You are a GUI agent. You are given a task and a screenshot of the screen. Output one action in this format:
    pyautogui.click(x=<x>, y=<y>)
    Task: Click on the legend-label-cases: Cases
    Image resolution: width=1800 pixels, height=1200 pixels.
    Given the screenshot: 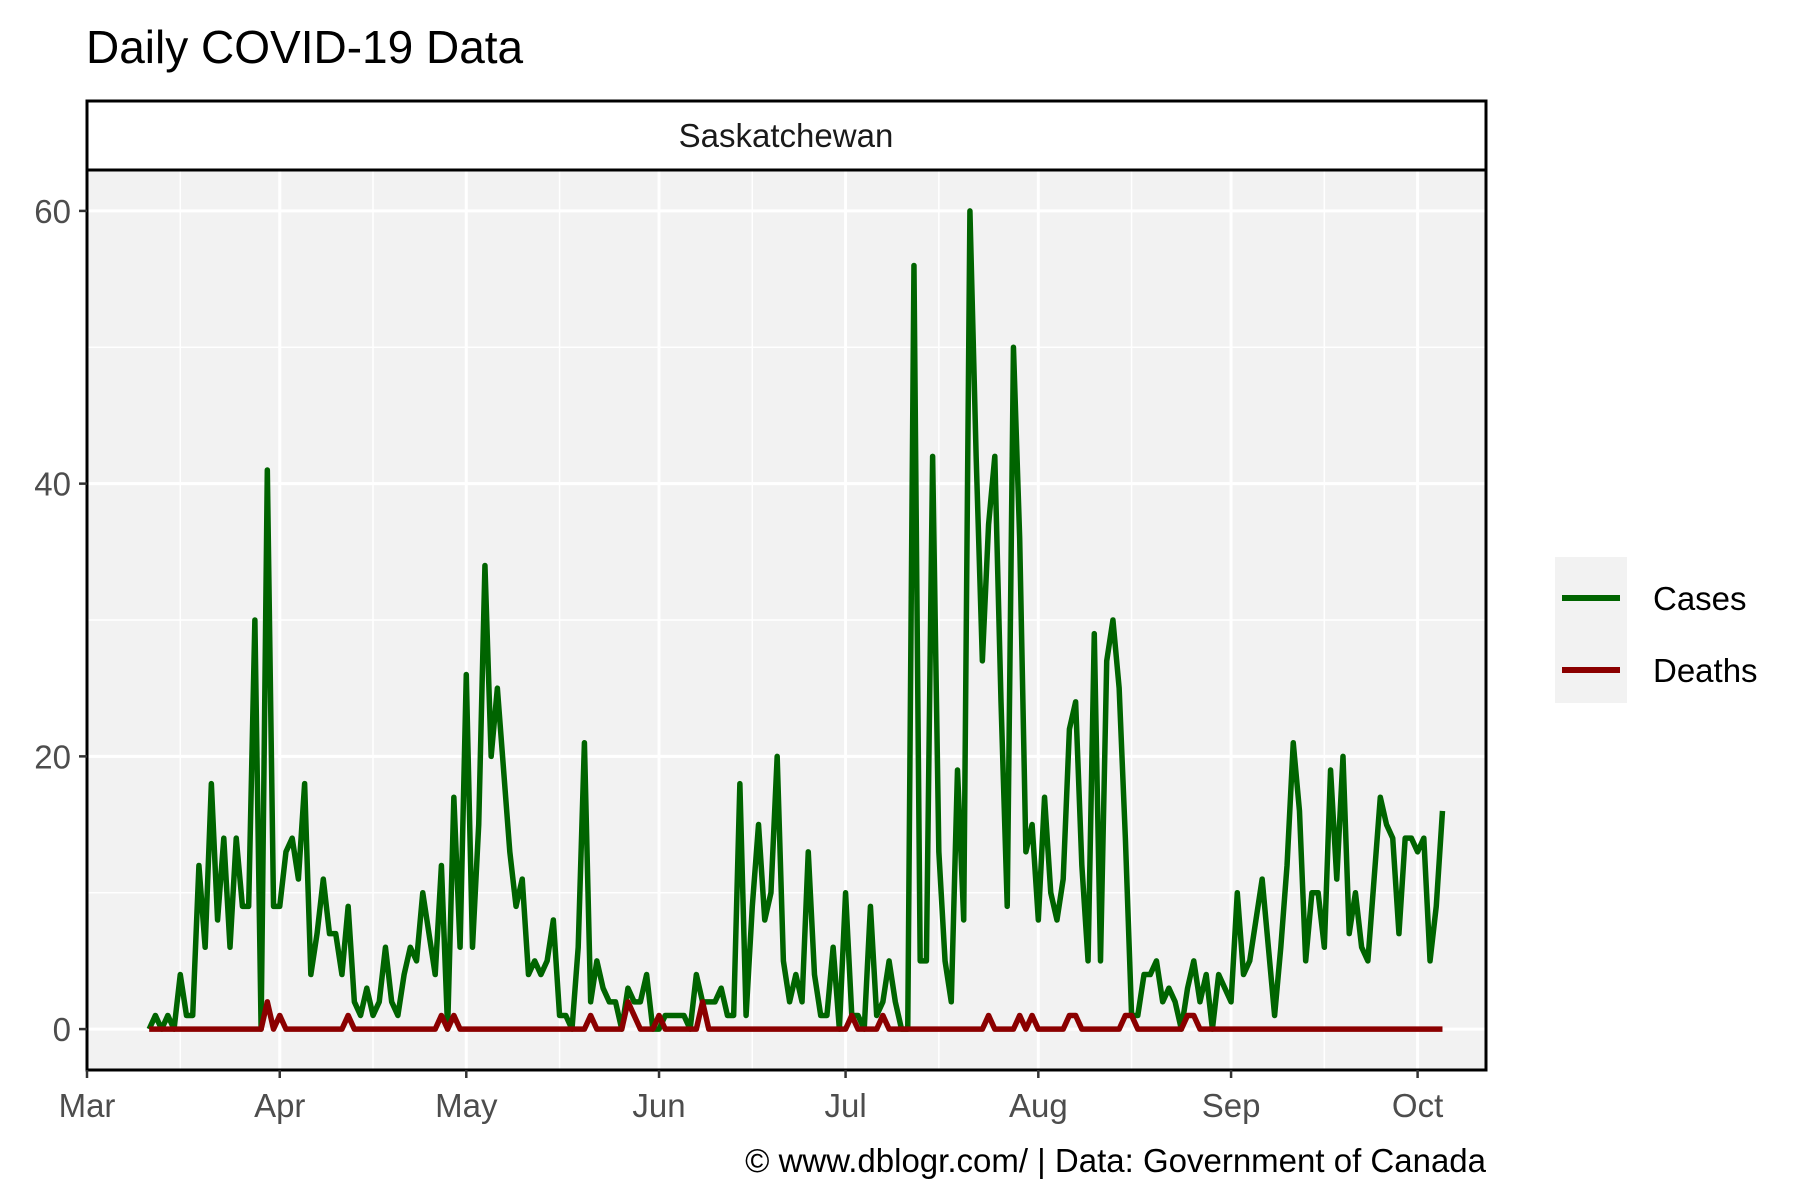 What is the action you would take?
    pyautogui.click(x=1700, y=598)
    